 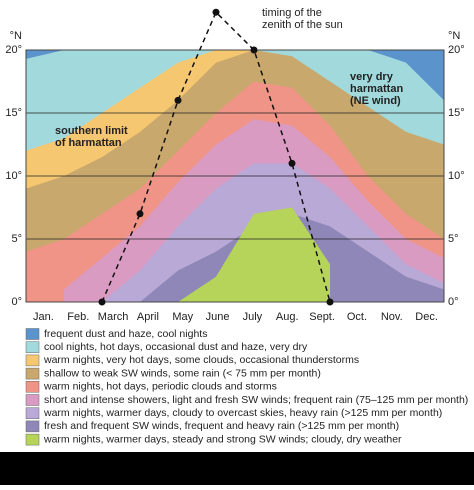 What do you see at coordinates (125, 334) in the screenshot?
I see `legend-label: frequent dust and haze, cool nights` at bounding box center [125, 334].